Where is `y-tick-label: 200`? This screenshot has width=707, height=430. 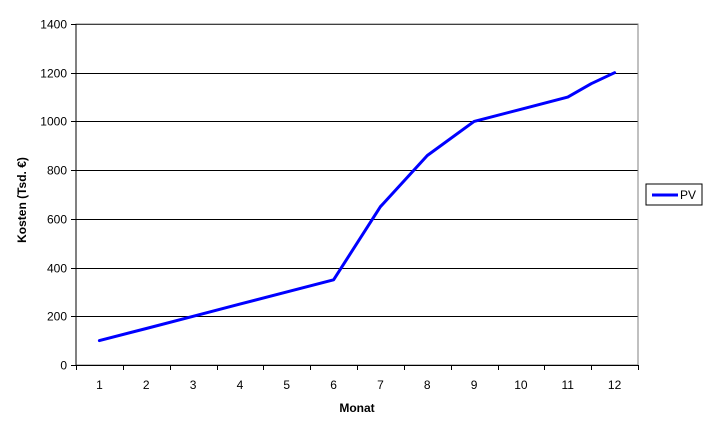 y-tick-label: 200 is located at coordinates (57, 317).